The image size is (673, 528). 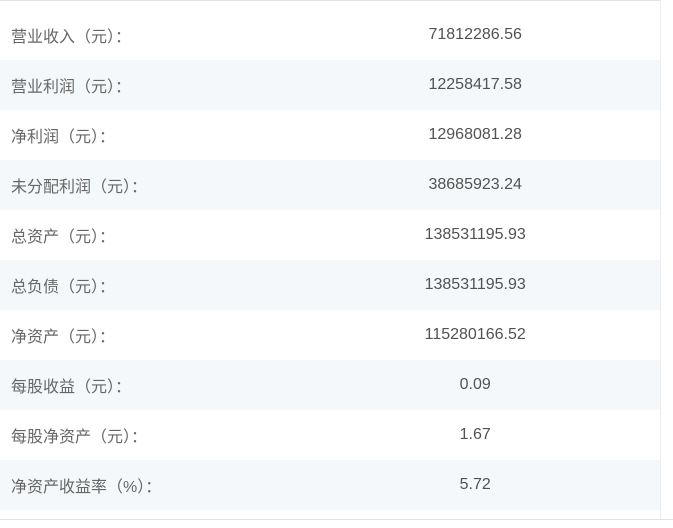 What do you see at coordinates (475, 434) in the screenshot?
I see `row-value: 1.67` at bounding box center [475, 434].